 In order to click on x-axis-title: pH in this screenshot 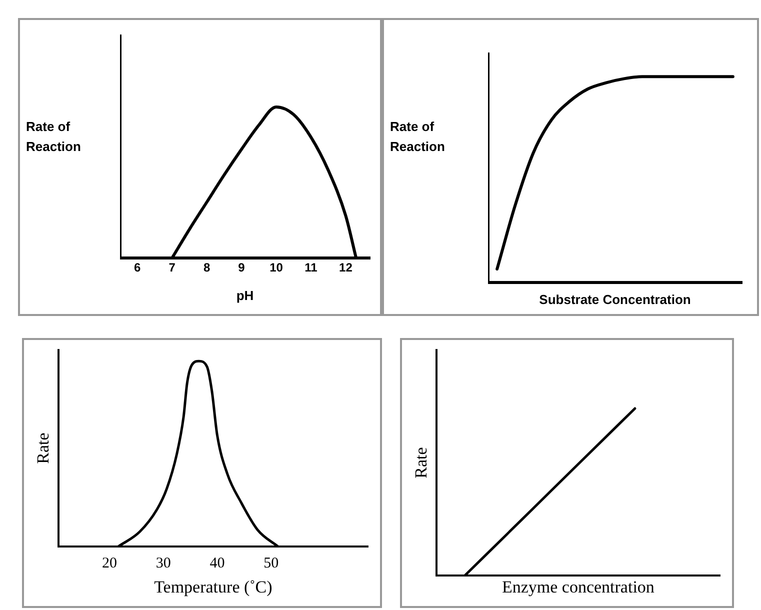, I will do `click(245, 295)`.